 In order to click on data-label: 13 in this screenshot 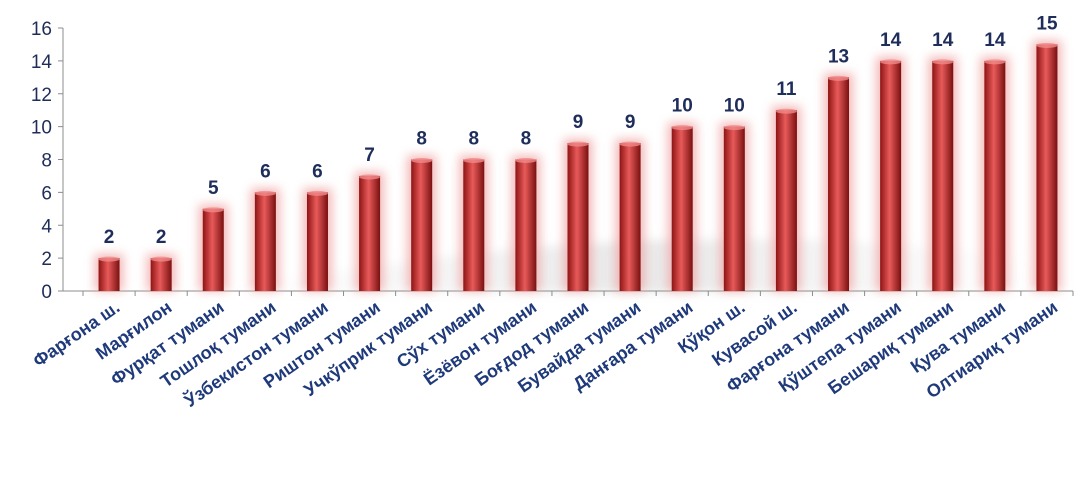, I will do `click(838, 56)`.